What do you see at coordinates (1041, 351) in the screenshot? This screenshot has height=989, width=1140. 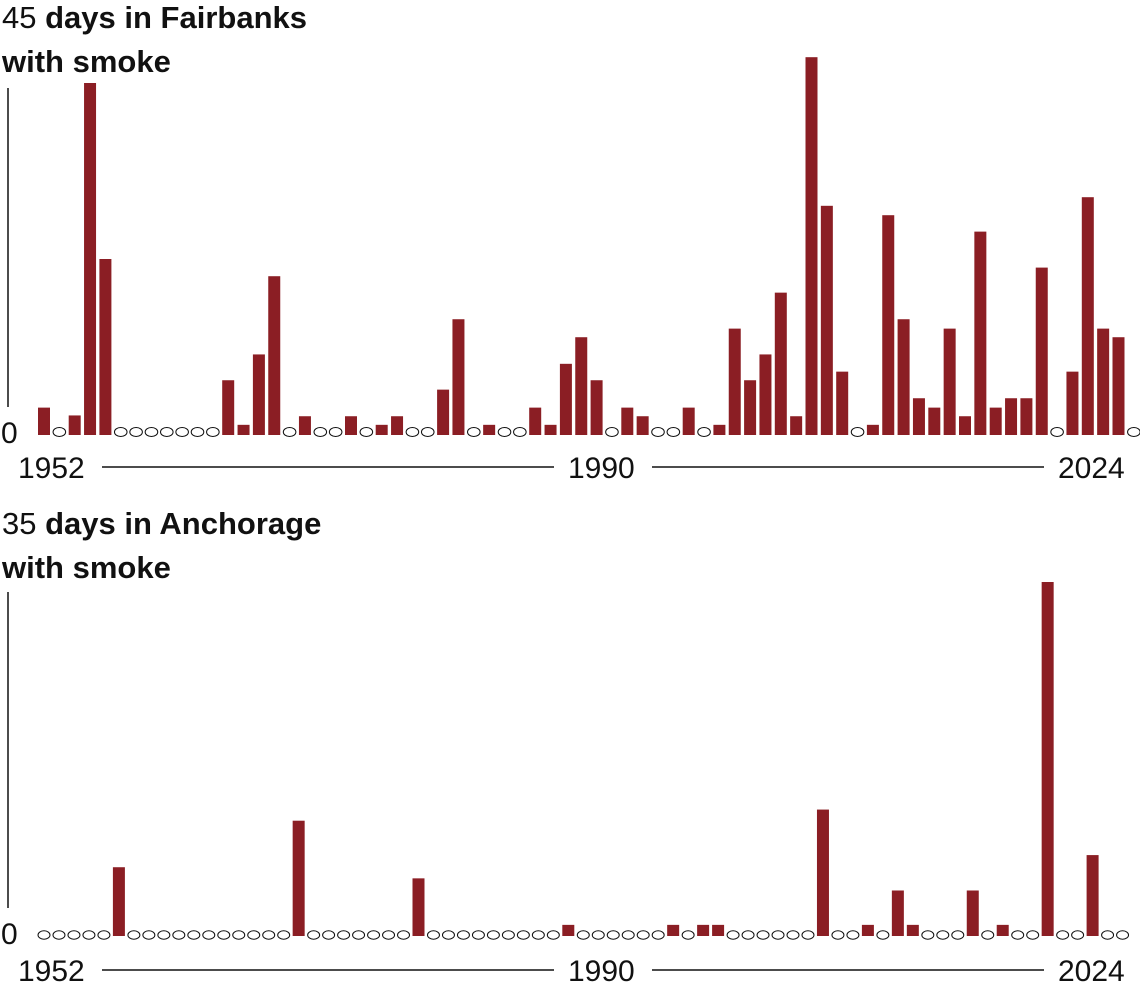 I see `fairbanks-bar-2017` at bounding box center [1041, 351].